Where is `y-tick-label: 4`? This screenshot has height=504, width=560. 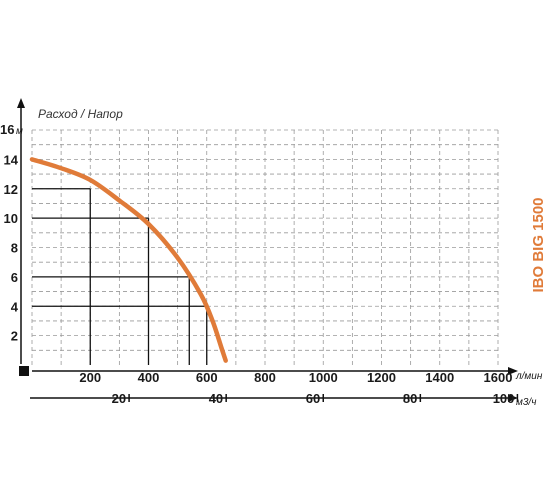 y-tick-label: 4 is located at coordinates (15, 306).